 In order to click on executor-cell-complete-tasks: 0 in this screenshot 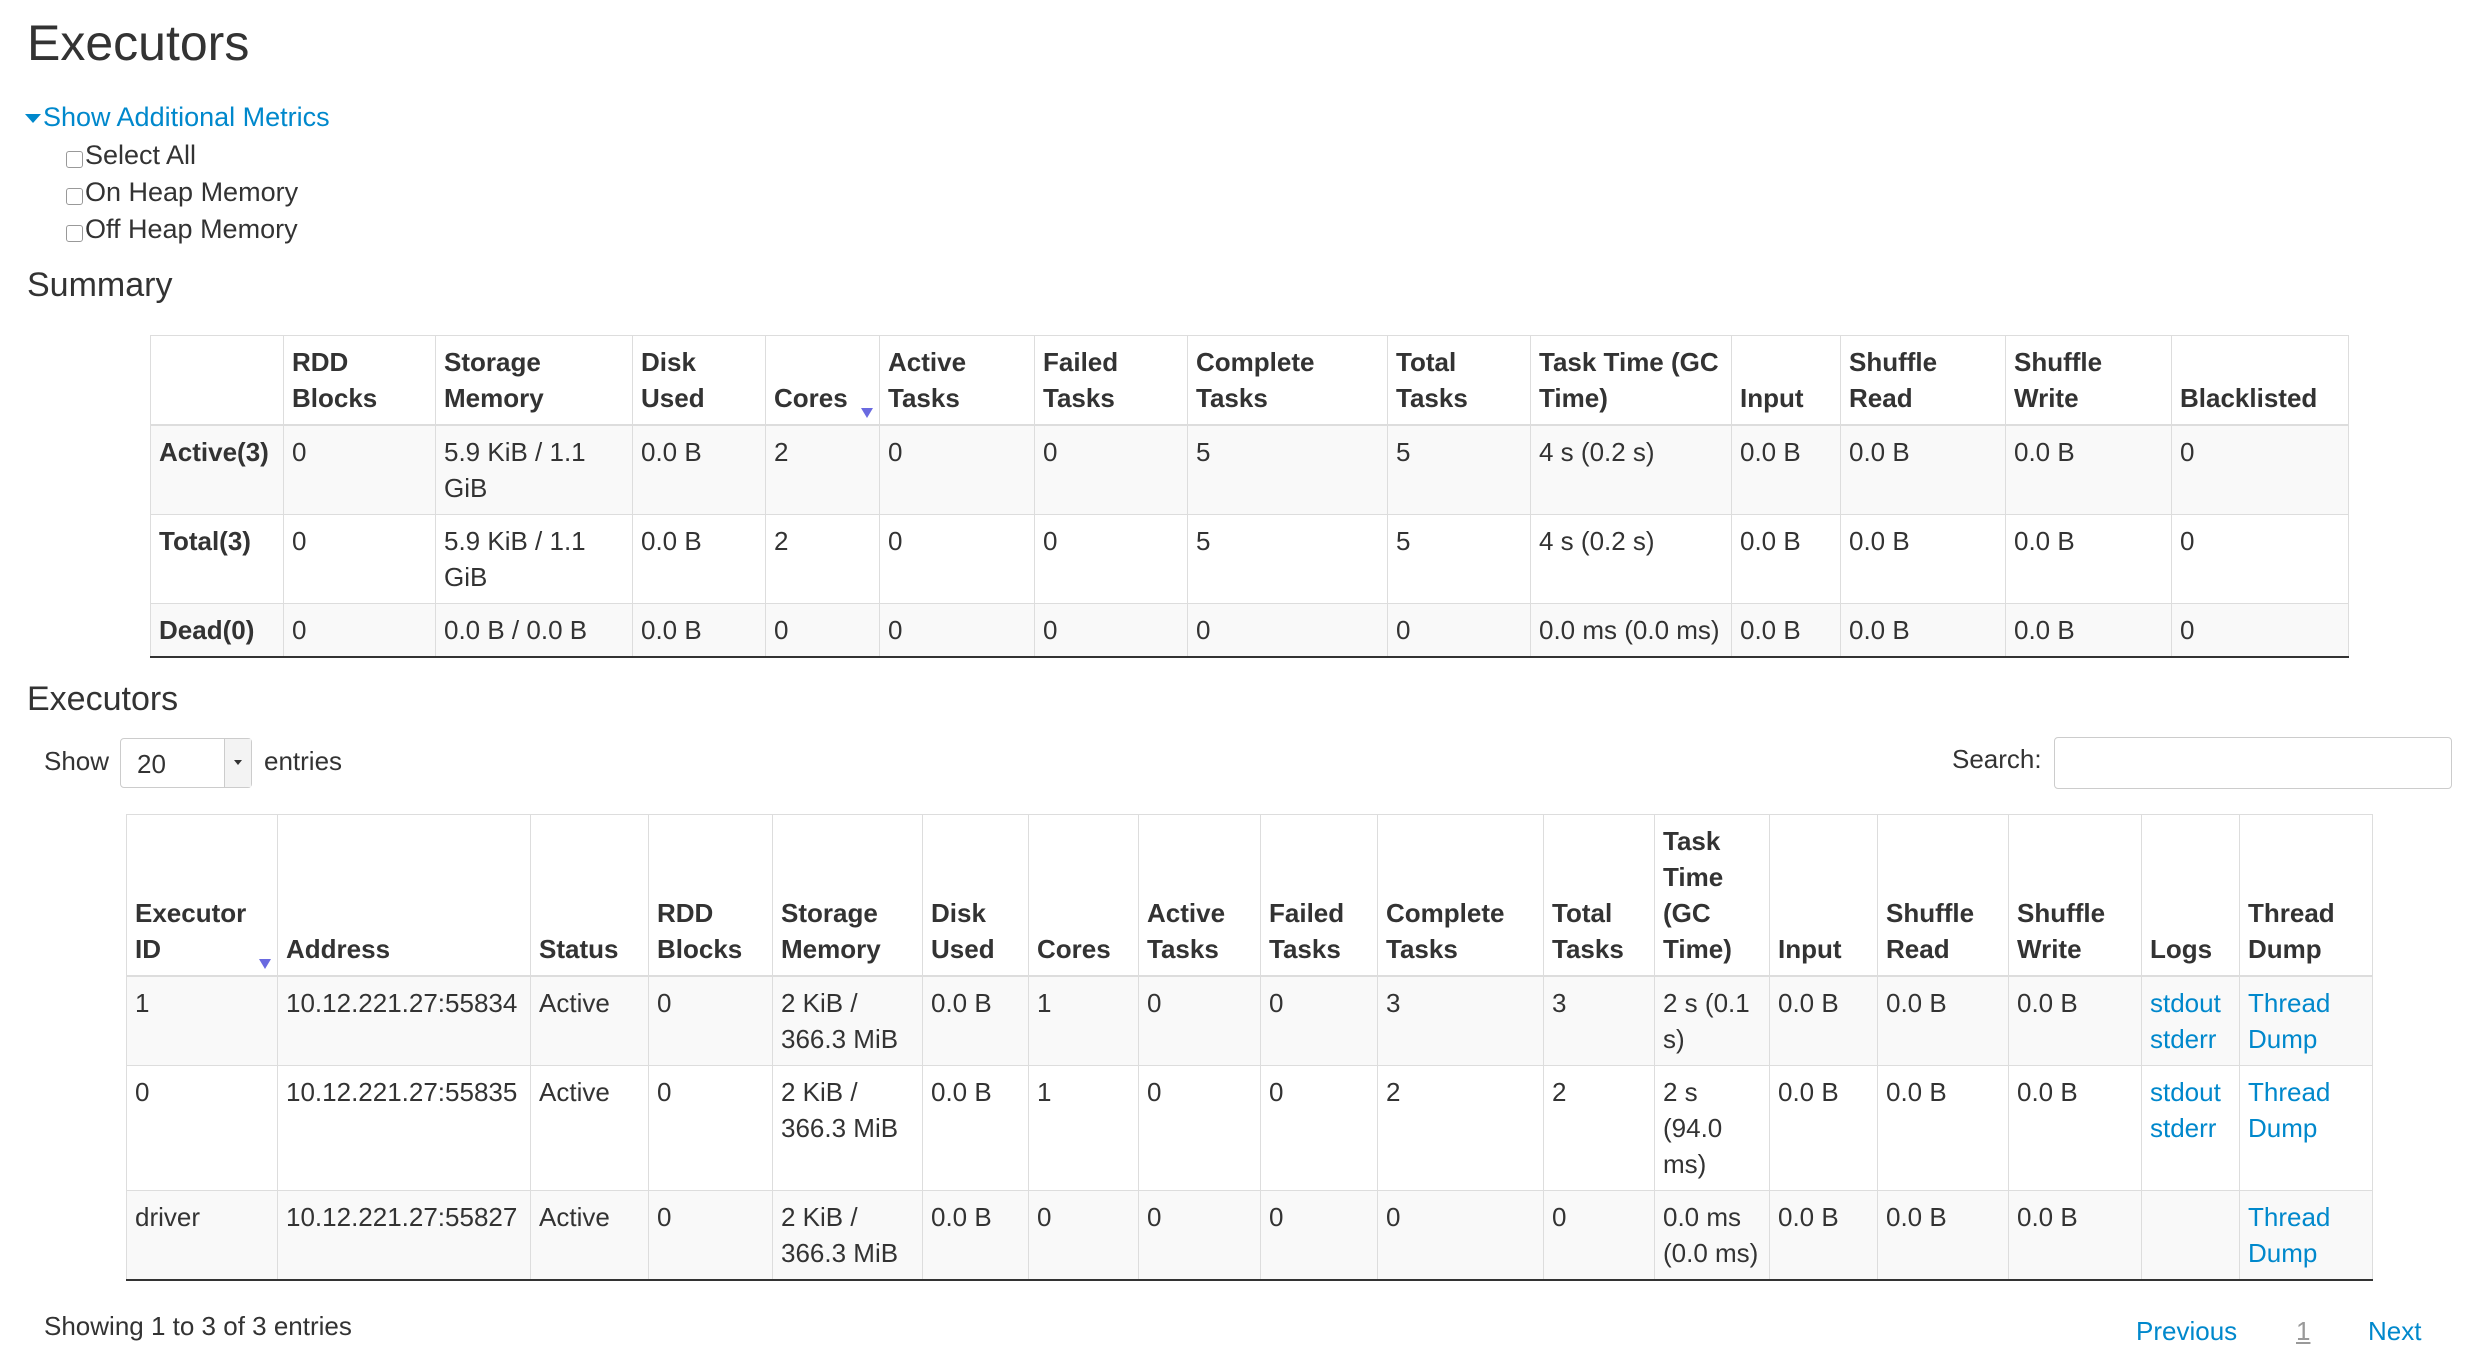, I will do `click(1460, 1235)`.